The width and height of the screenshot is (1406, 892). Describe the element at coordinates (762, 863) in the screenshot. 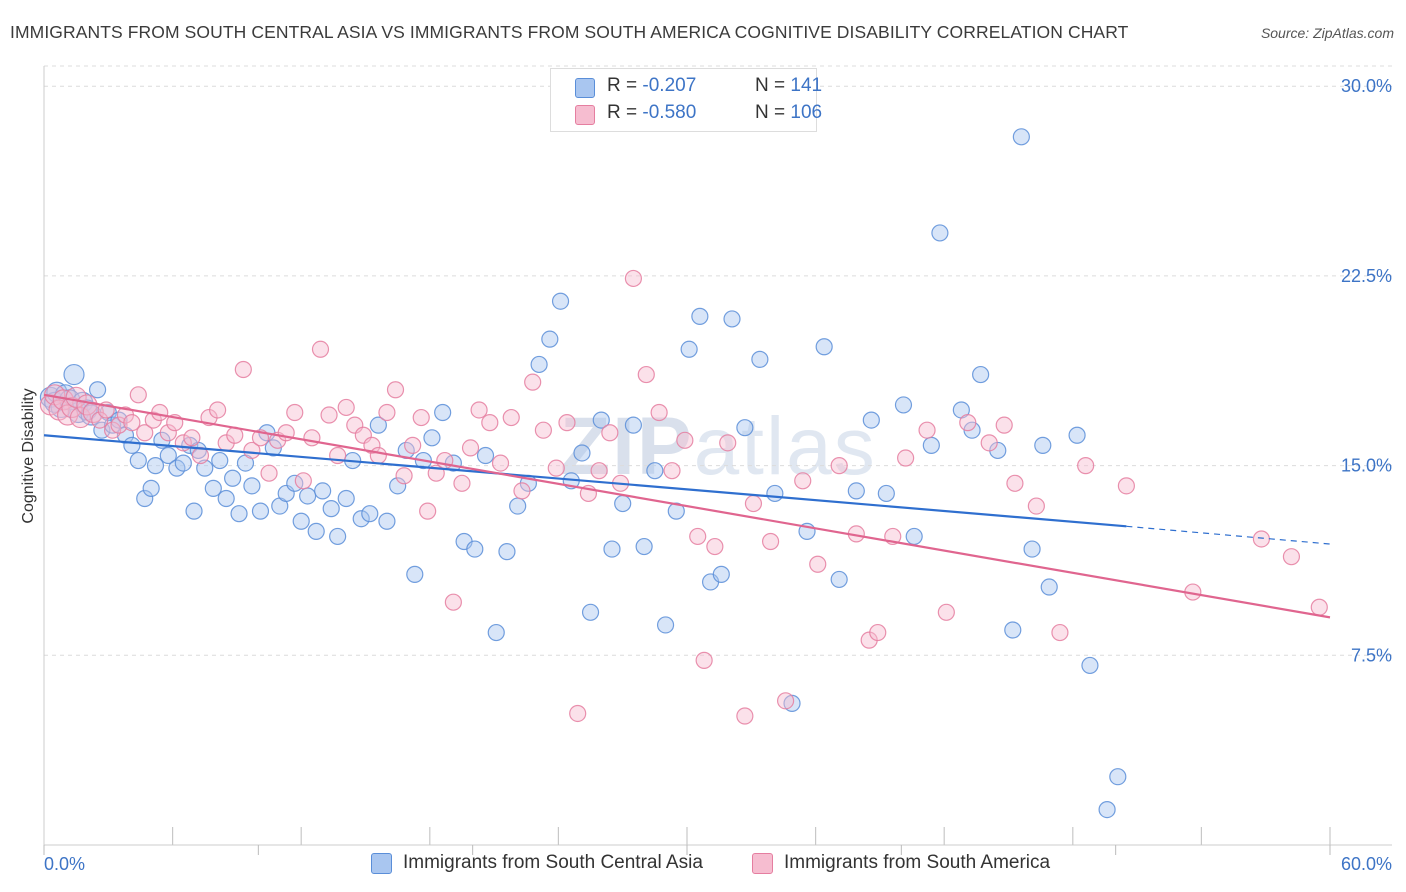

I see `bottom-legend-swatch-south-america` at that location.